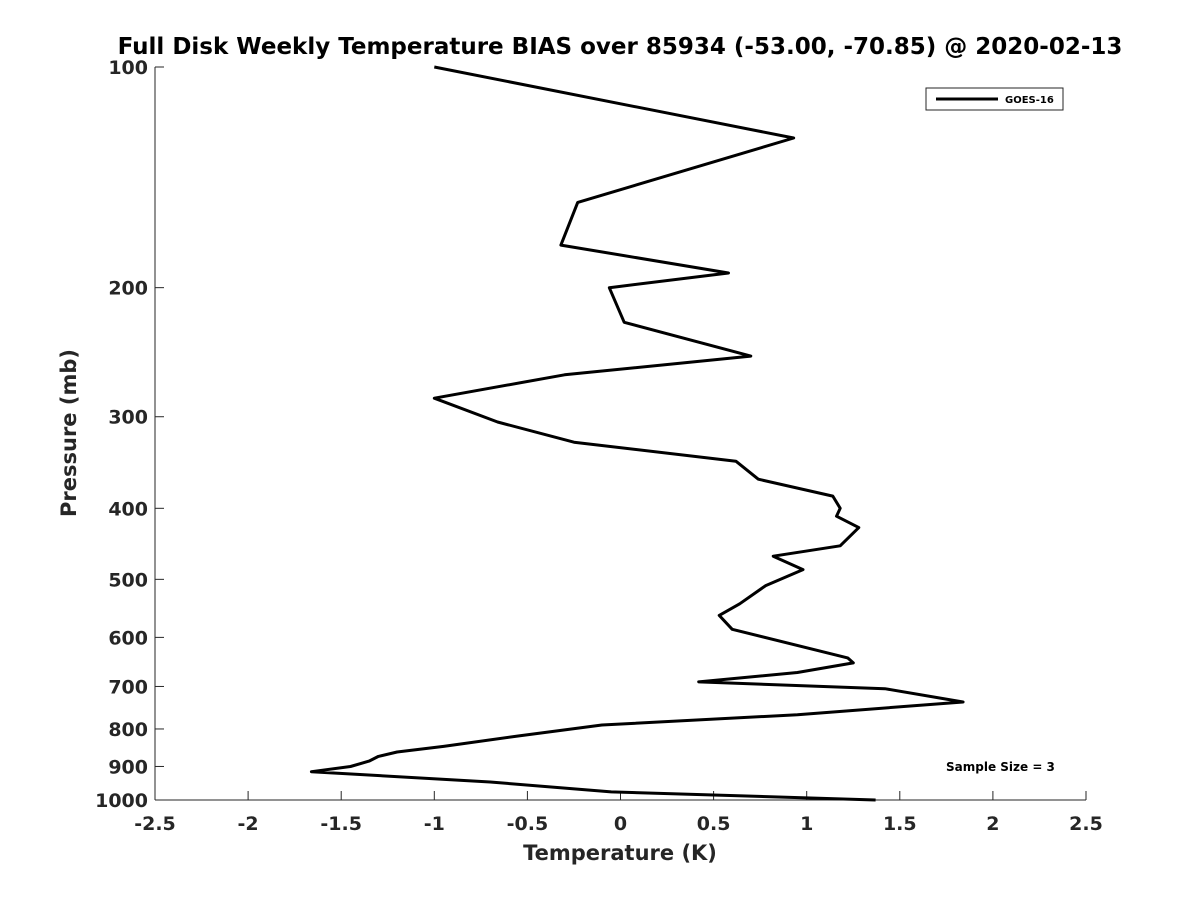 The height and width of the screenshot is (900, 1200). Describe the element at coordinates (128, 68) in the screenshot. I see `y-tick-label: 100` at that location.